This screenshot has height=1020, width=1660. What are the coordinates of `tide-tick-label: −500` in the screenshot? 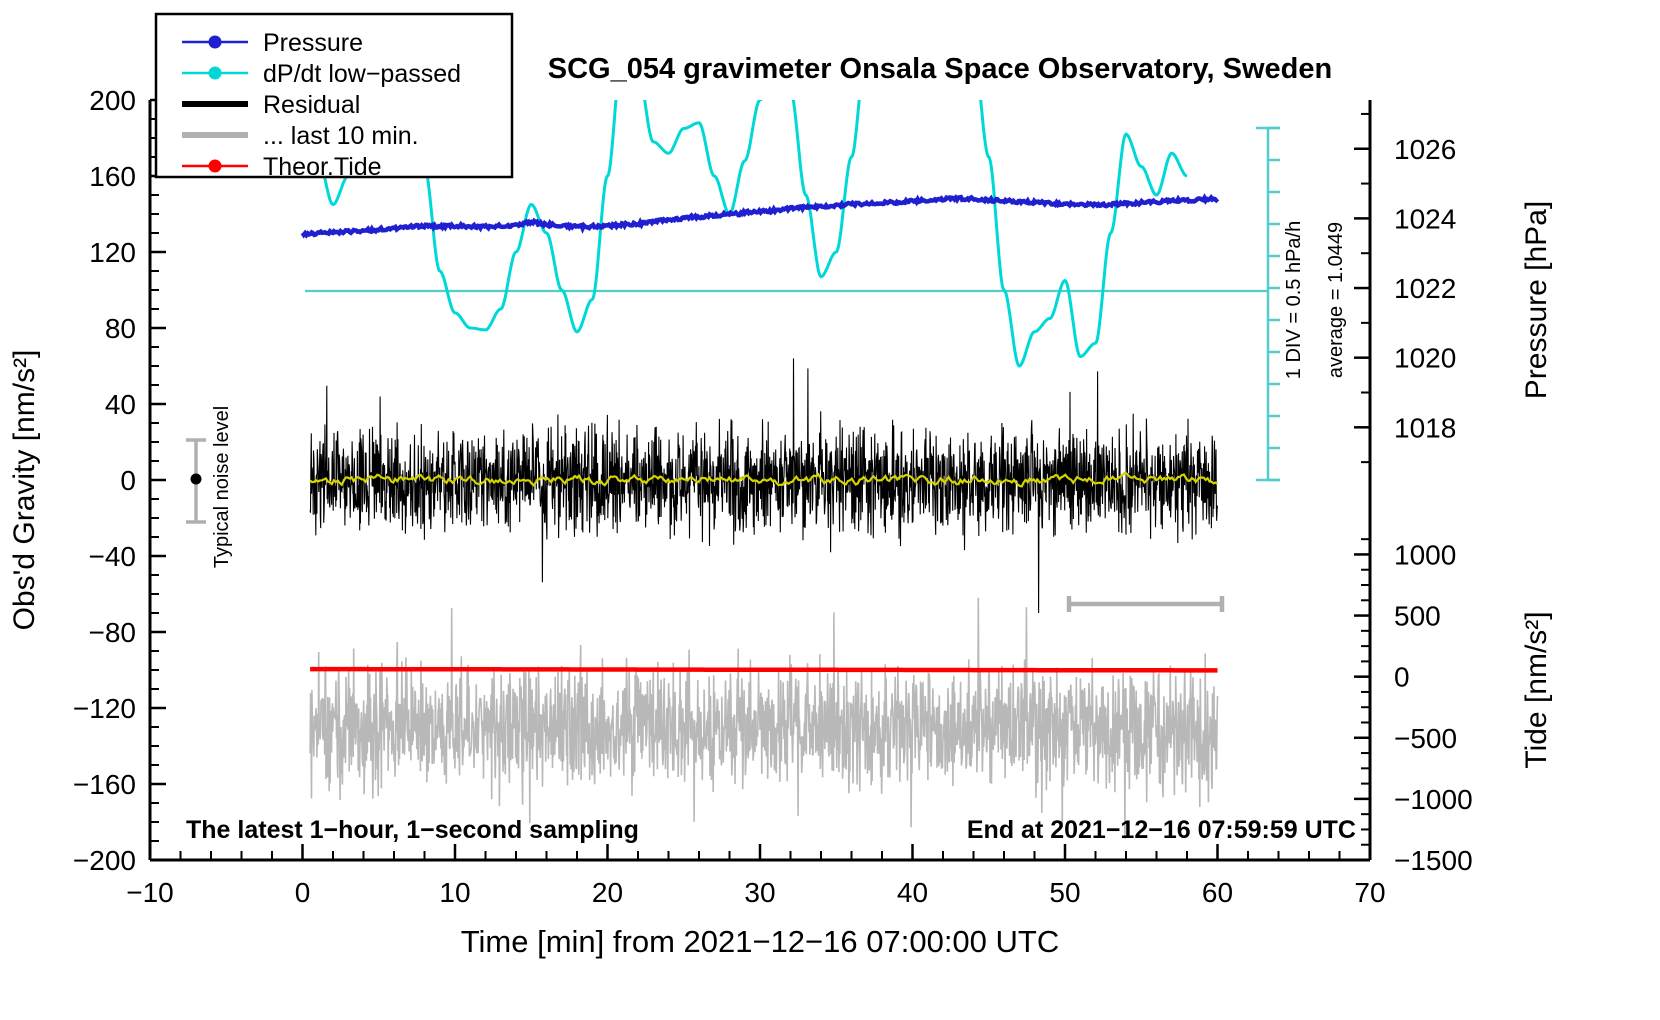 It's located at (1425, 738).